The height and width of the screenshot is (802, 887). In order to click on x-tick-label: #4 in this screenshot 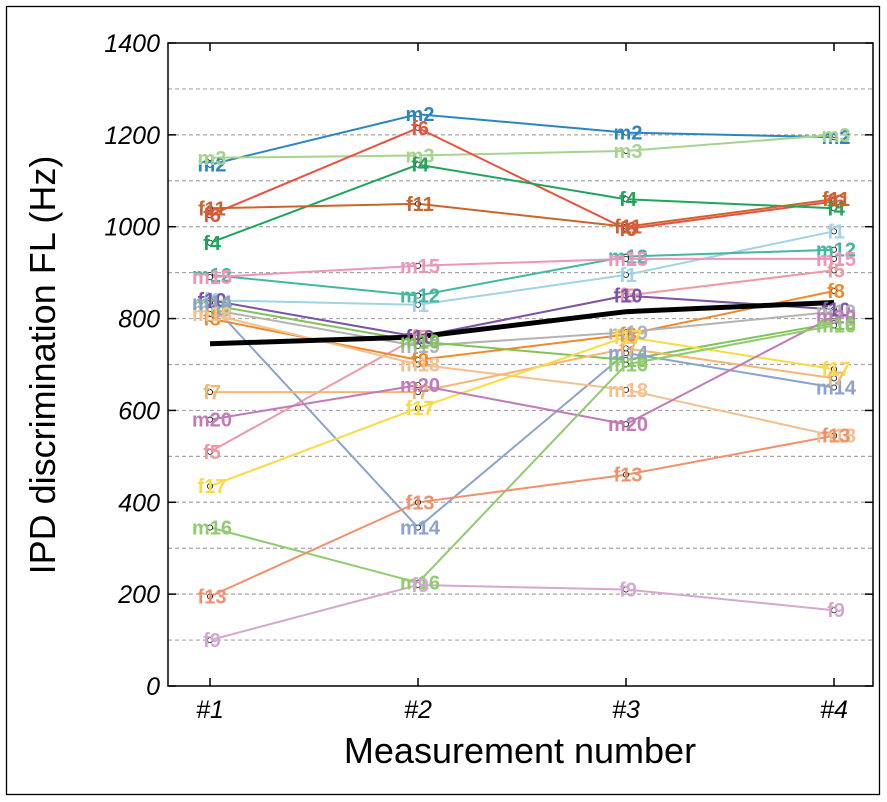, I will do `click(834, 710)`.